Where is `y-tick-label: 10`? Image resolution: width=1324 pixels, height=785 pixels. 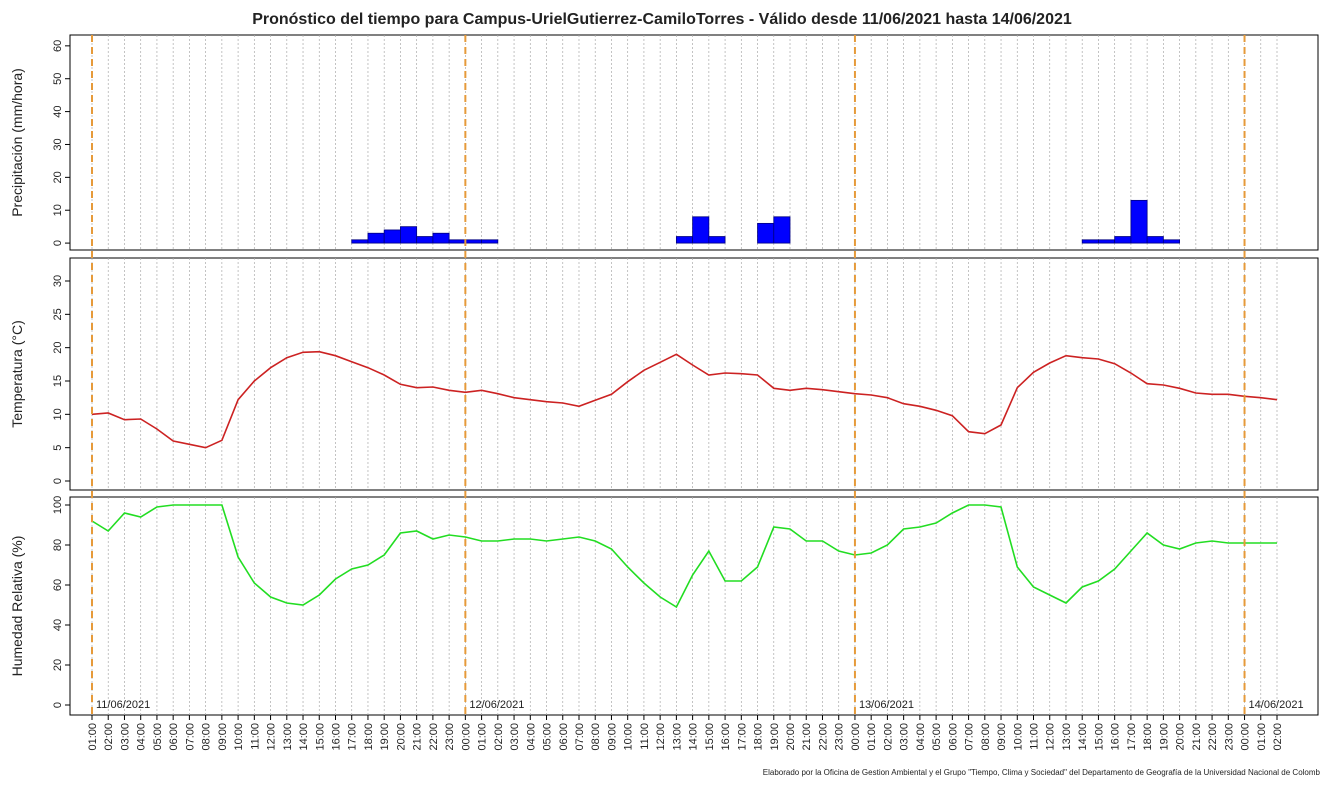 y-tick-label: 10 is located at coordinates (58, 414).